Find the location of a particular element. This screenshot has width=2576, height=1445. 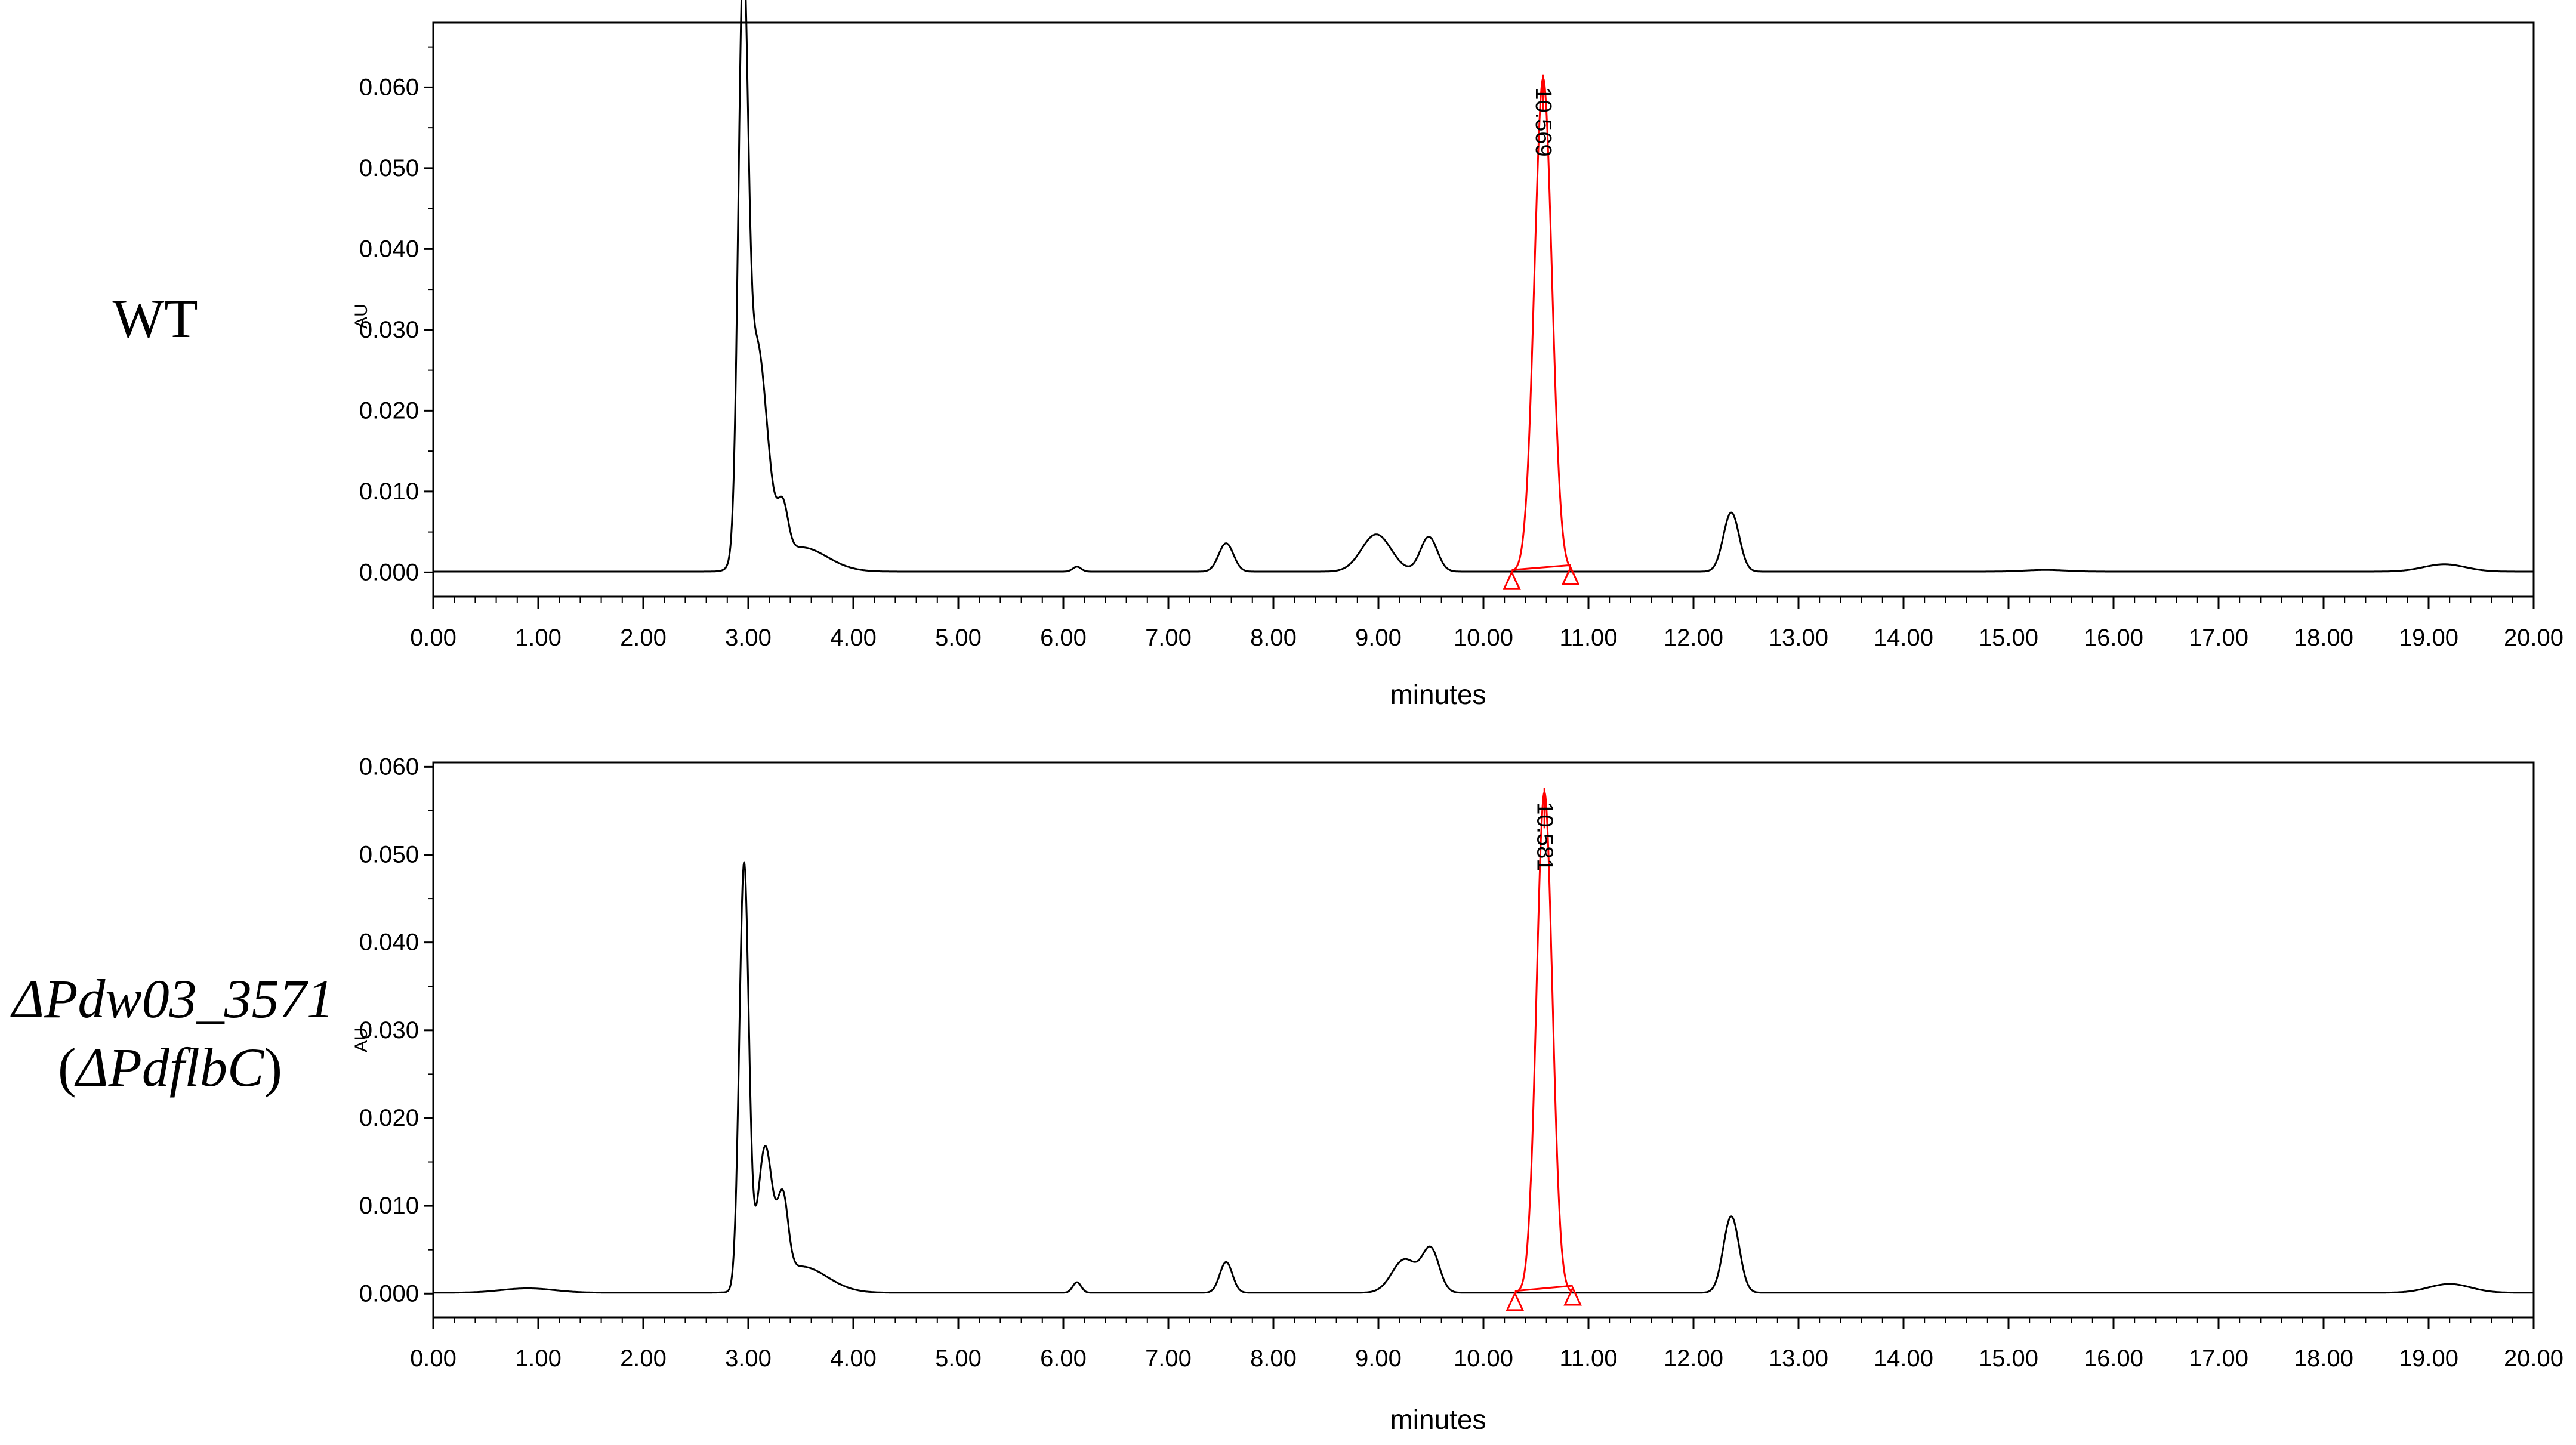

highlighted-peak-wt is located at coordinates (1541, 325).